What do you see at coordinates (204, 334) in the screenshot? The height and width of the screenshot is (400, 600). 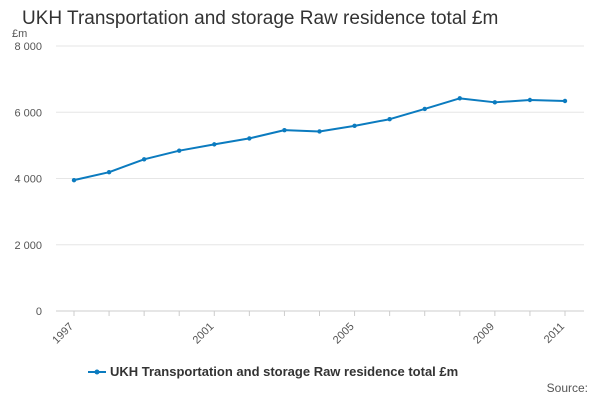 I see `x-tick-label: 2001` at bounding box center [204, 334].